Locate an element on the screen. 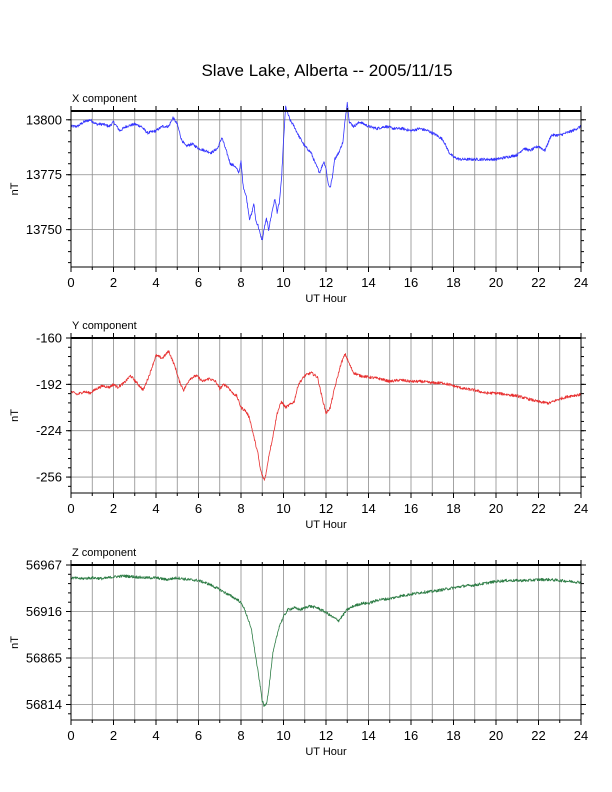  x-x-tick-label: 18 is located at coordinates (453, 282).